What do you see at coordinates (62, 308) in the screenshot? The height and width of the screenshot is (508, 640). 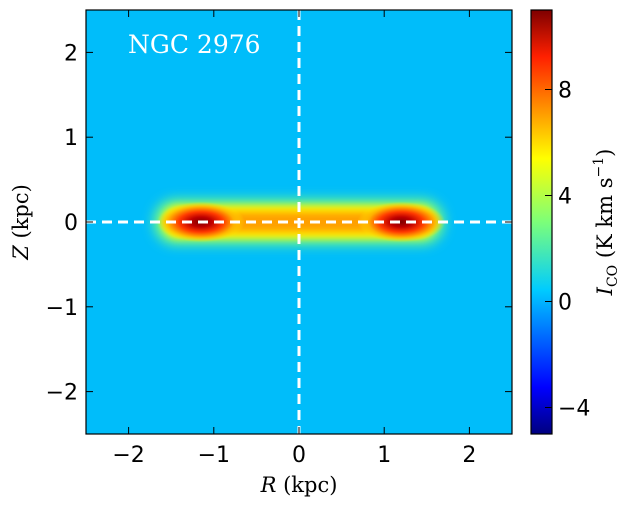 I see `y-tick-label: −1` at bounding box center [62, 308].